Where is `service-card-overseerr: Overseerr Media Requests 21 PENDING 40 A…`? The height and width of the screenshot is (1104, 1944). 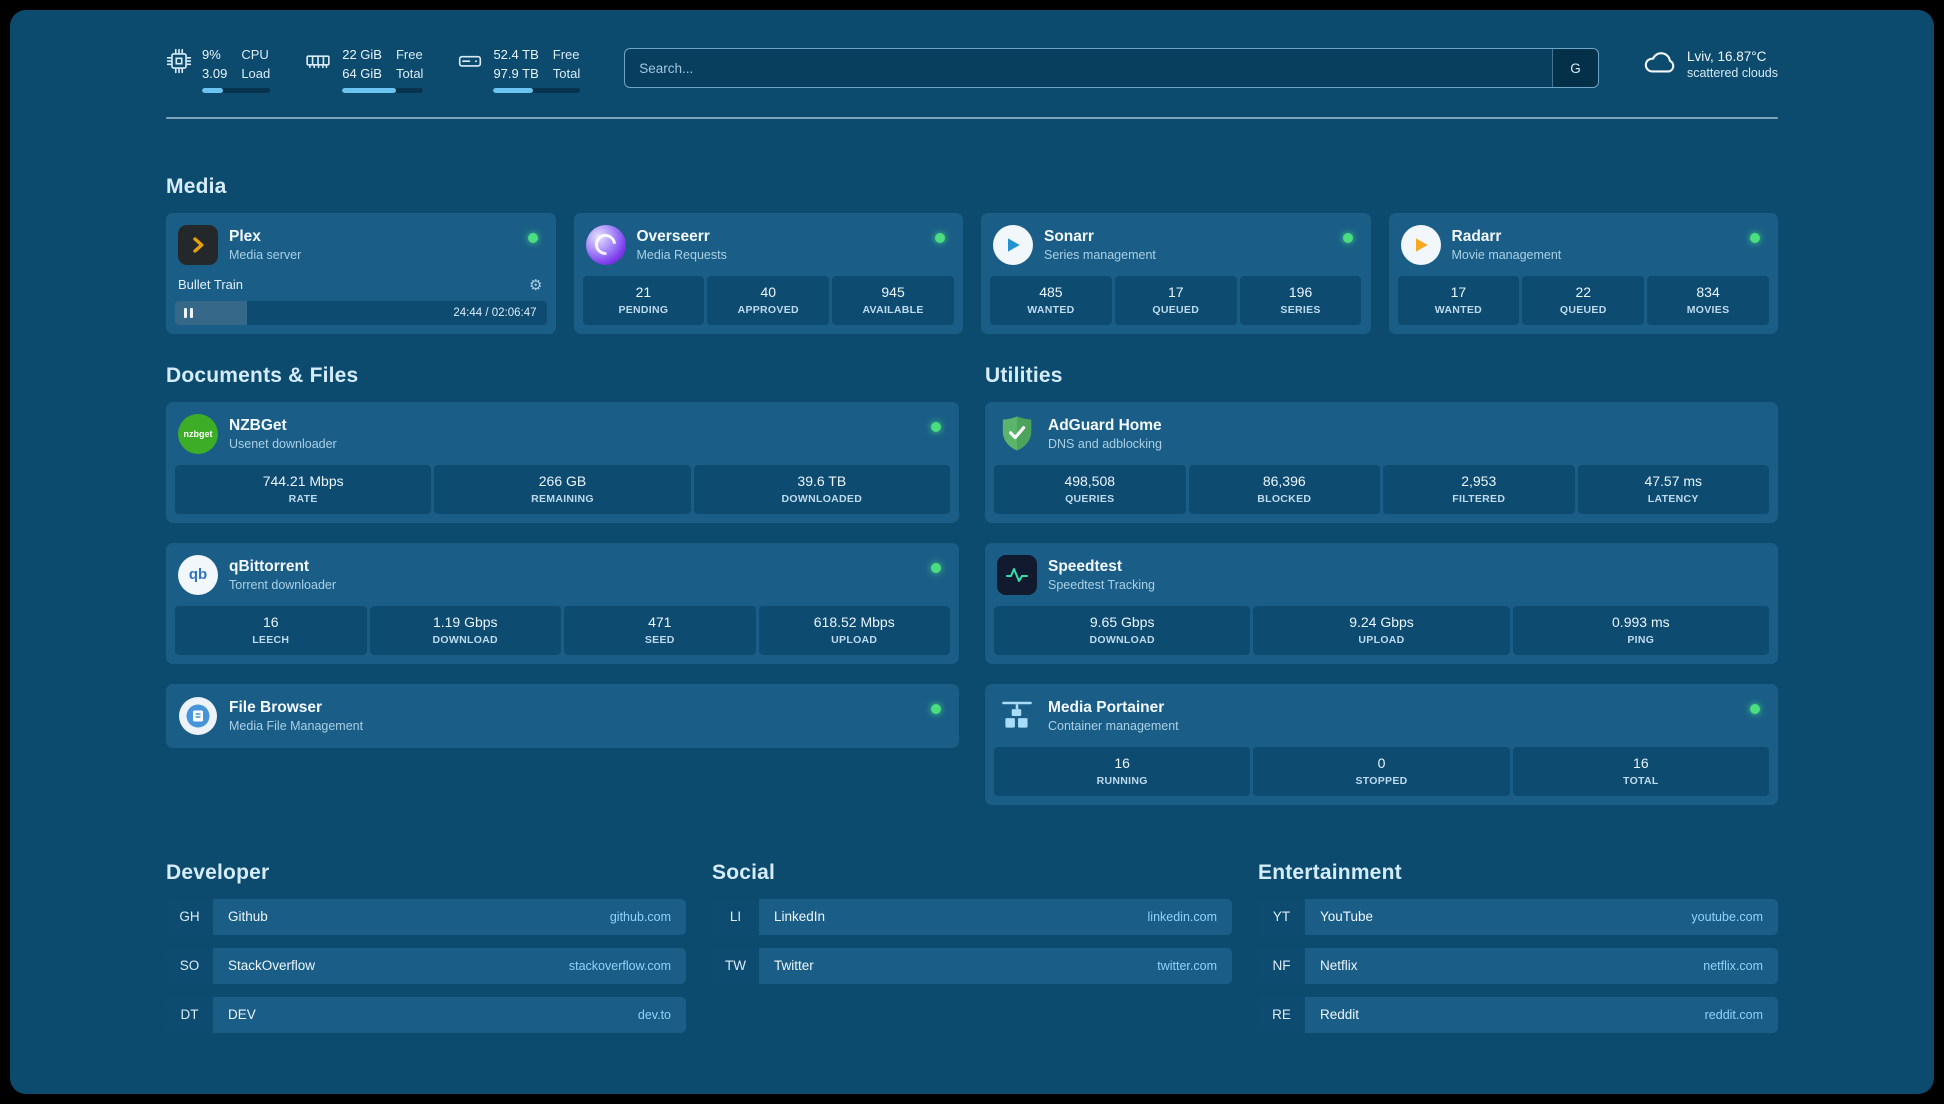
service-card-overseerr: Overseerr Media Requests 21 PENDING 40 A… is located at coordinates (768, 273).